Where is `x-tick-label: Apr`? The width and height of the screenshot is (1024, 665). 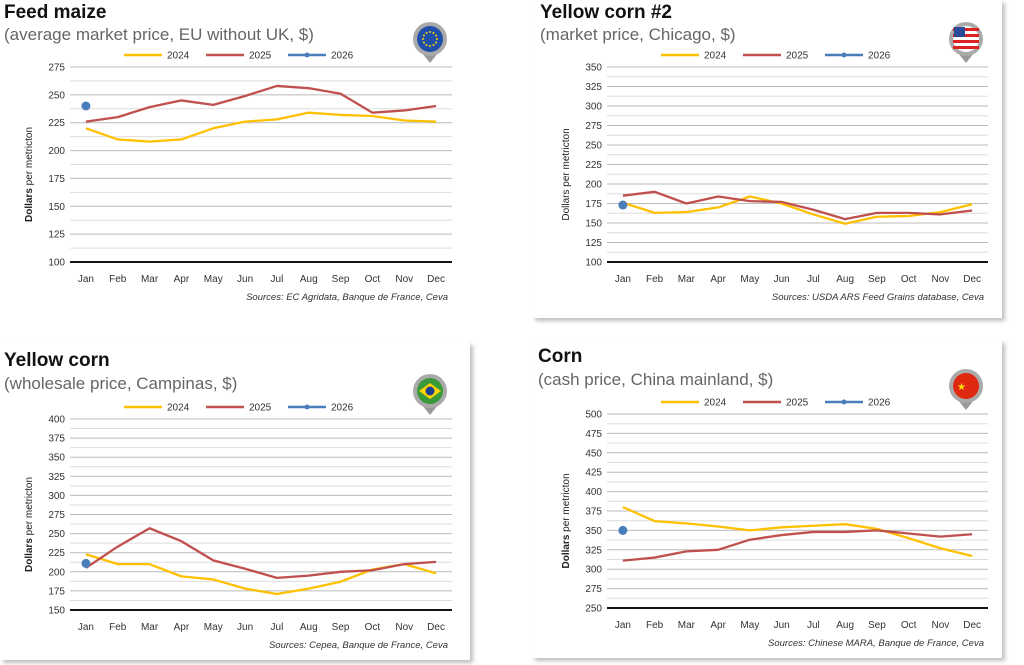 x-tick-label: Apr is located at coordinates (182, 279).